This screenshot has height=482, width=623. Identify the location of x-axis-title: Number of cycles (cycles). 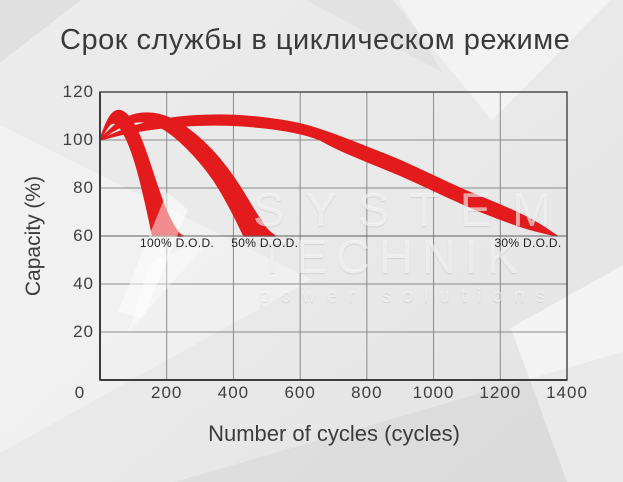
(334, 433).